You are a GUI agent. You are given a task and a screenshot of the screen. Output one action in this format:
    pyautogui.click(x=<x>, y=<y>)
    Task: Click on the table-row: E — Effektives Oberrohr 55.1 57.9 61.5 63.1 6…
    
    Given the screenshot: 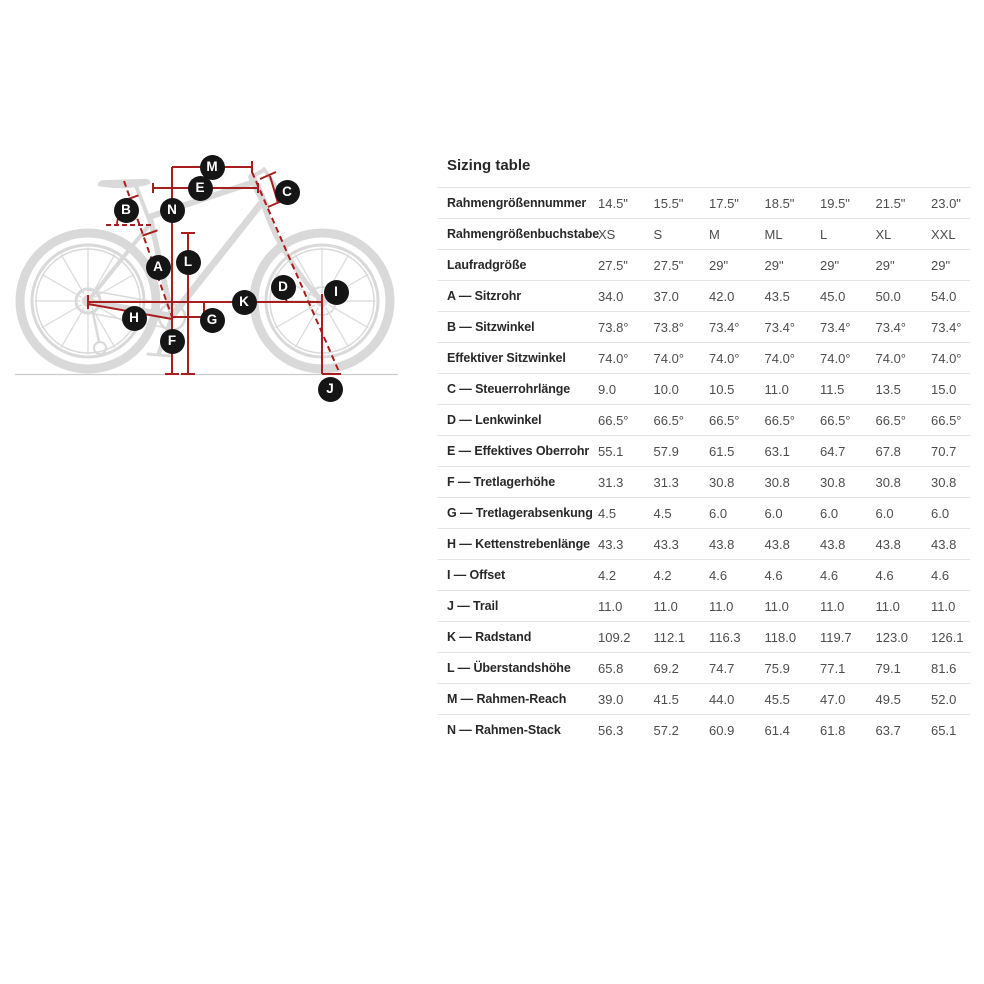 What is the action you would take?
    pyautogui.click(x=703, y=450)
    